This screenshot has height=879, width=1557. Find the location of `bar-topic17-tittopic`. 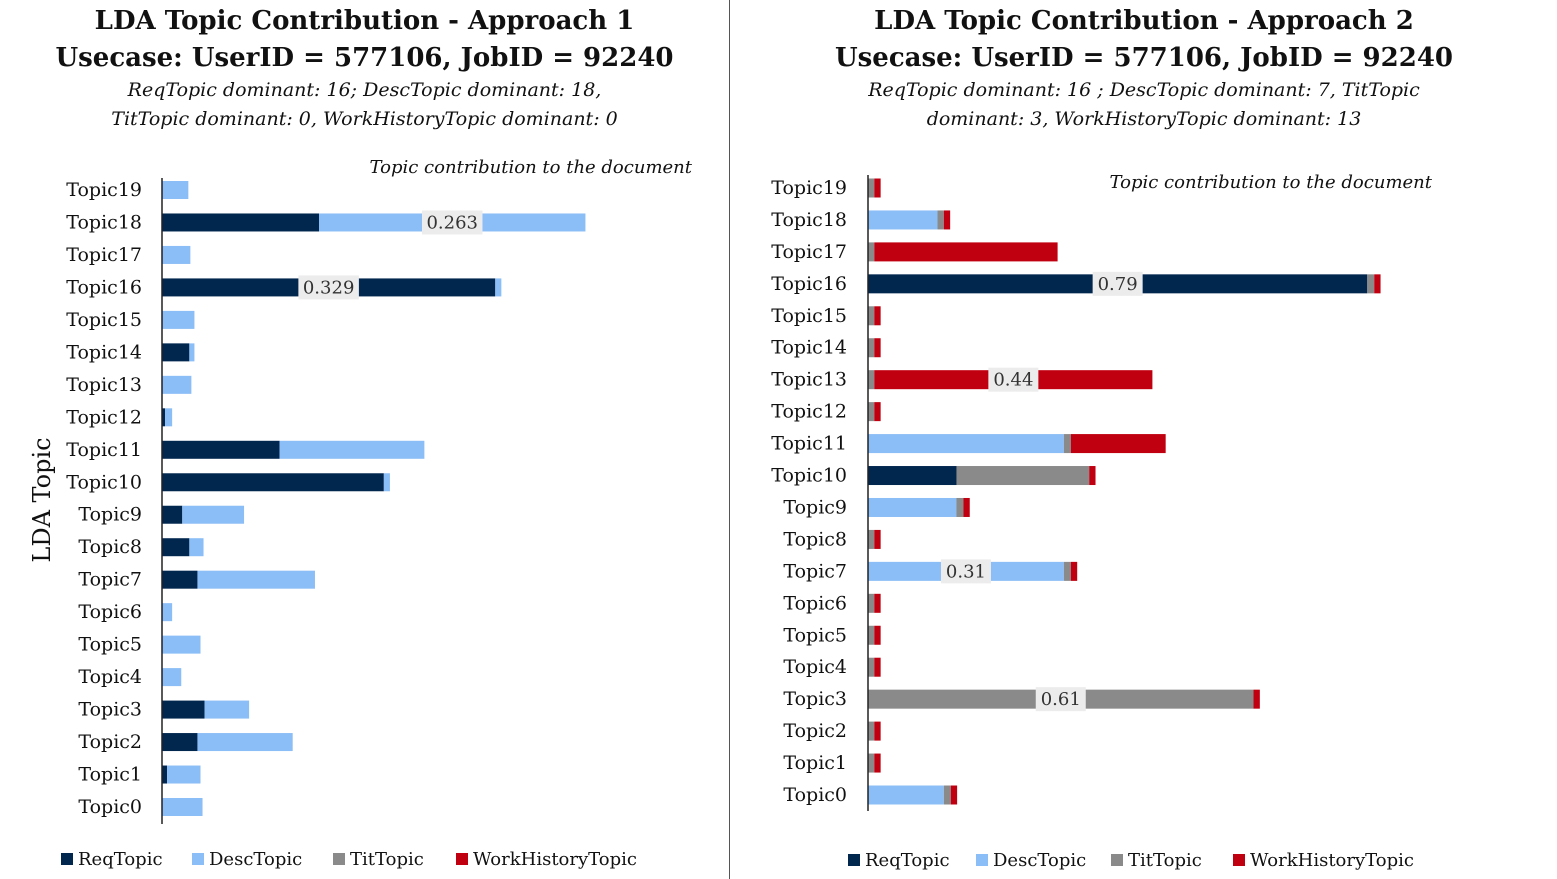

bar-topic17-tittopic is located at coordinates (871, 252).